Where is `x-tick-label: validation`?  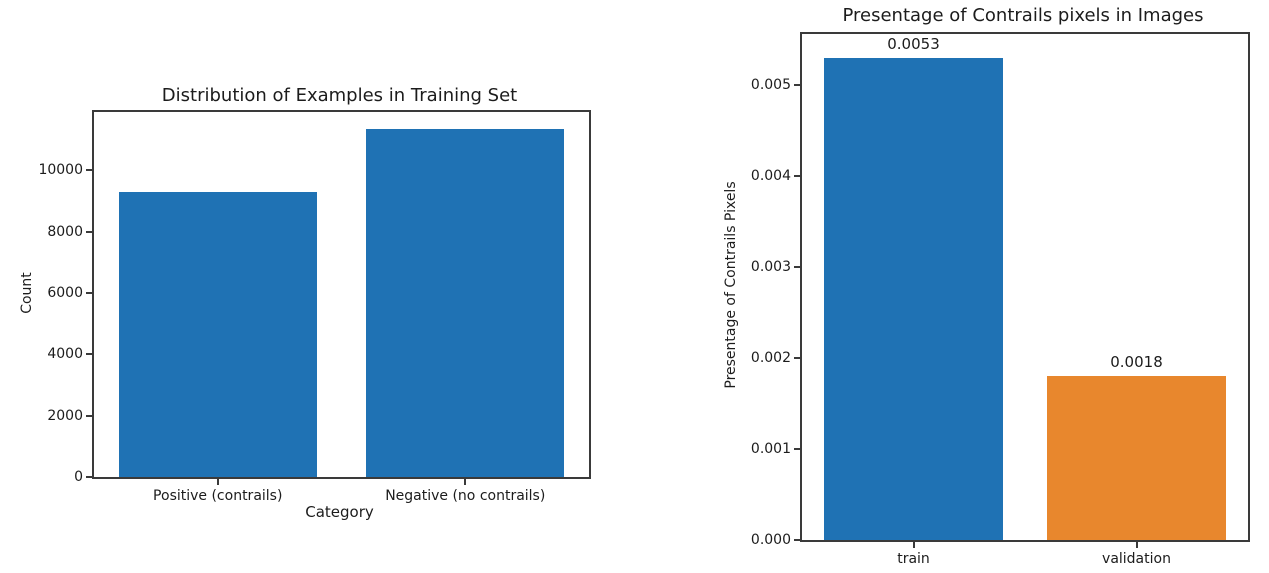
x-tick-label: validation is located at coordinates (1136, 559).